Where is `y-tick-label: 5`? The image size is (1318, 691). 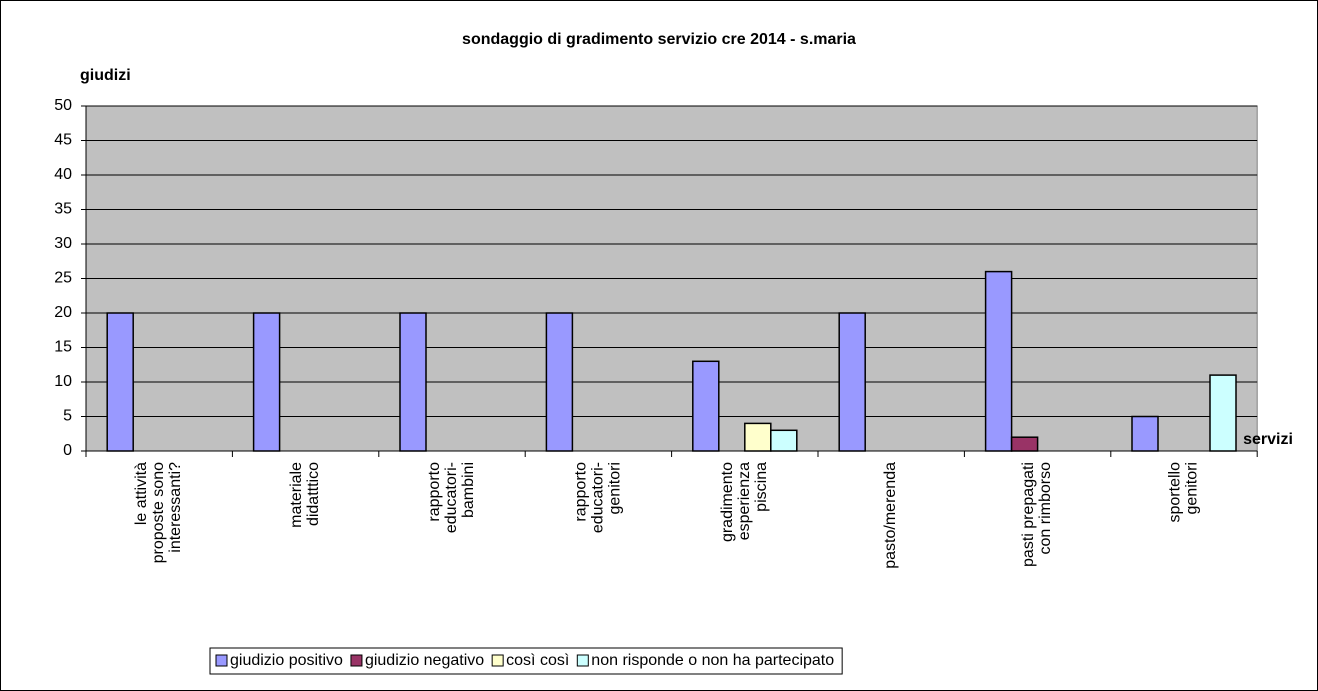 y-tick-label: 5 is located at coordinates (67, 416).